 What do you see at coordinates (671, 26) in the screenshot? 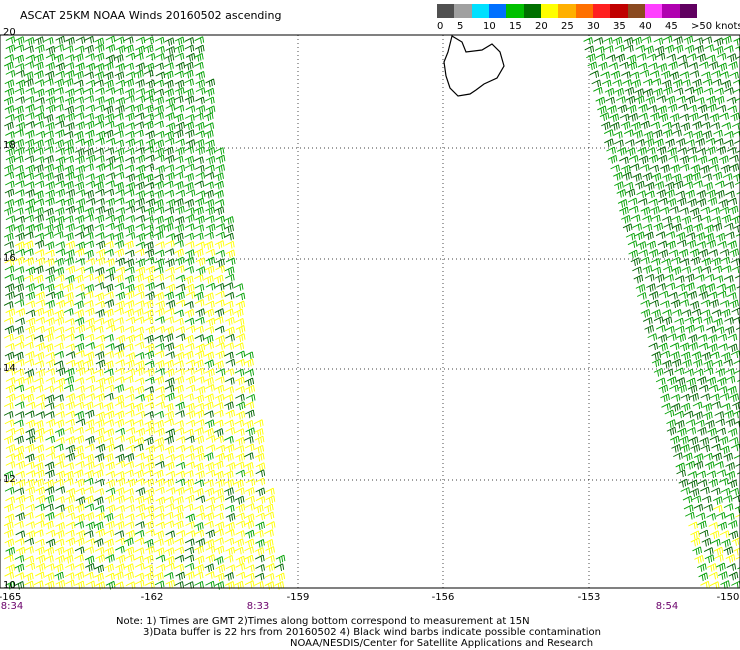
I see `legend-label-45: 45` at bounding box center [671, 26].